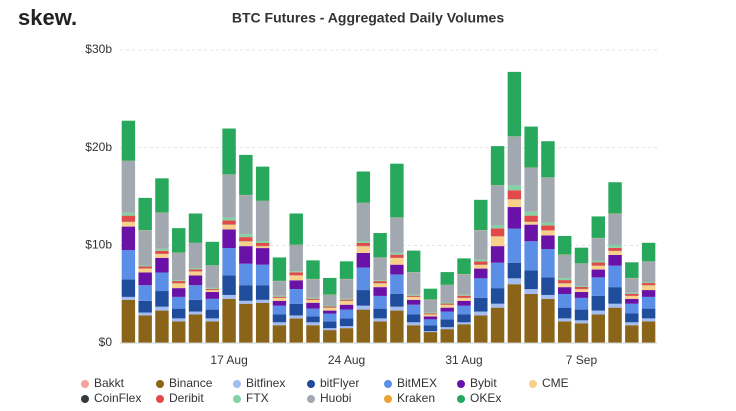 The width and height of the screenshot is (736, 411). What do you see at coordinates (555, 383) in the screenshot?
I see `legend-label: CME` at bounding box center [555, 383].